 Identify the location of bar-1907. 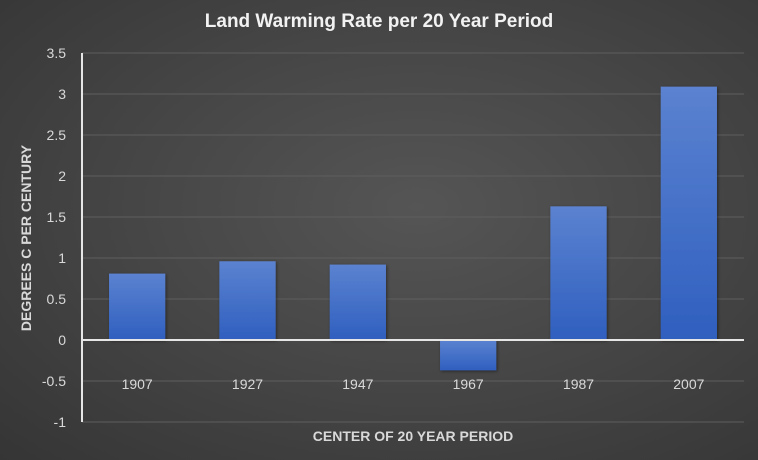
(137, 306).